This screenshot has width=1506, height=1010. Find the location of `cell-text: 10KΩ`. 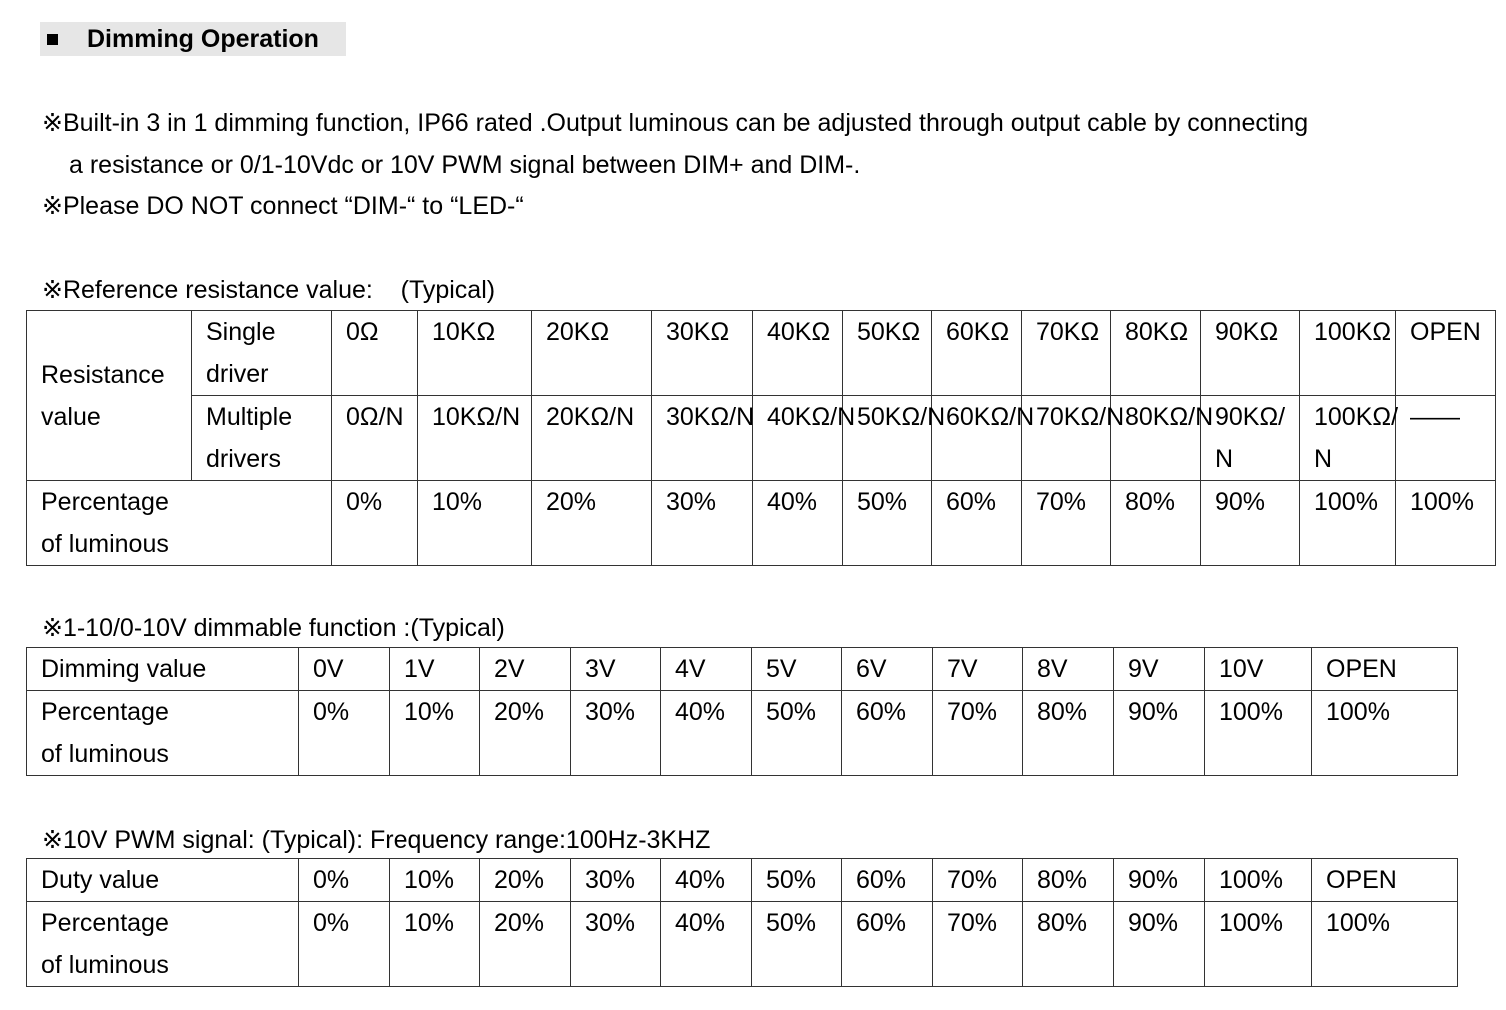

cell-text: 10KΩ is located at coordinates (464, 332).